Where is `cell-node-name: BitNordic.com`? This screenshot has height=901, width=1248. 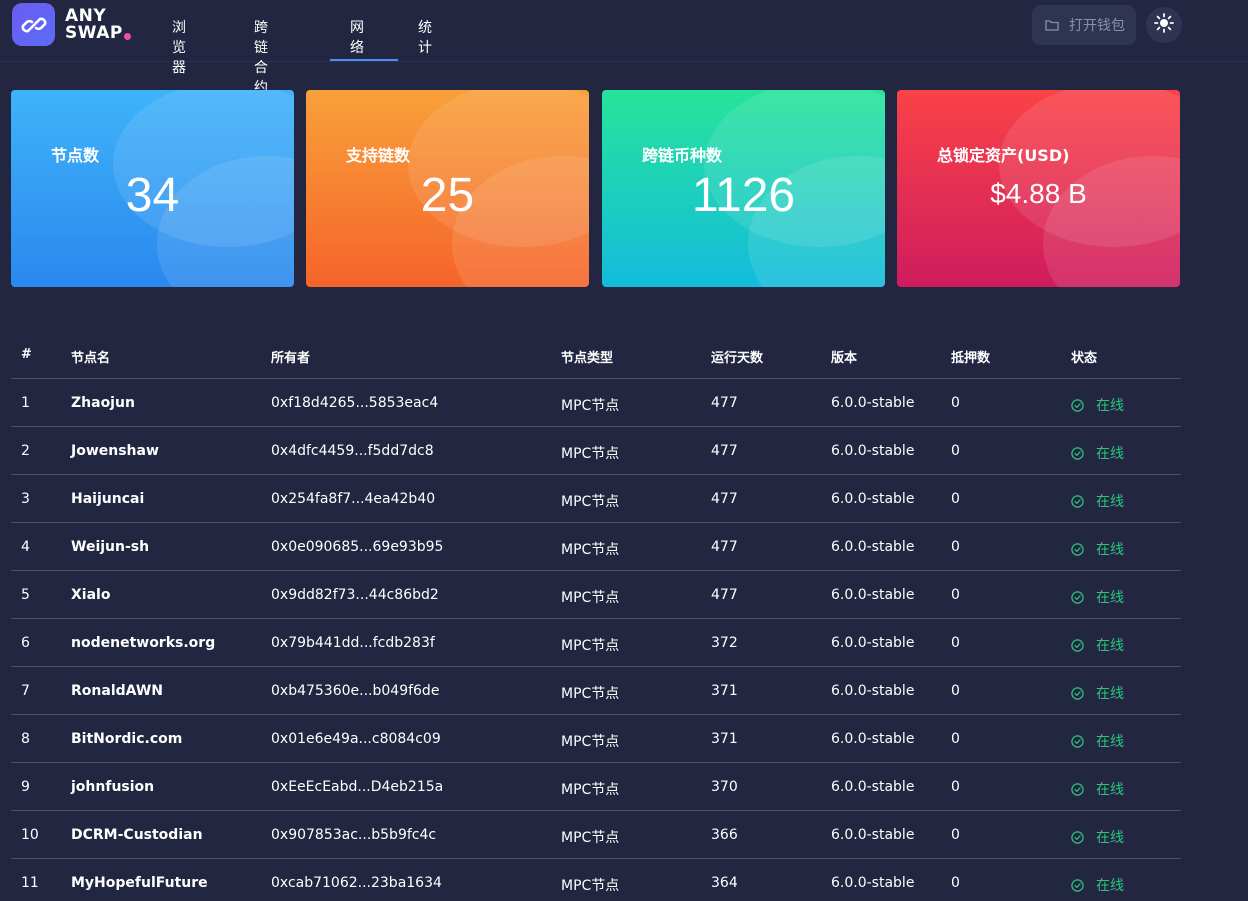
cell-node-name: BitNordic.com is located at coordinates (127, 739).